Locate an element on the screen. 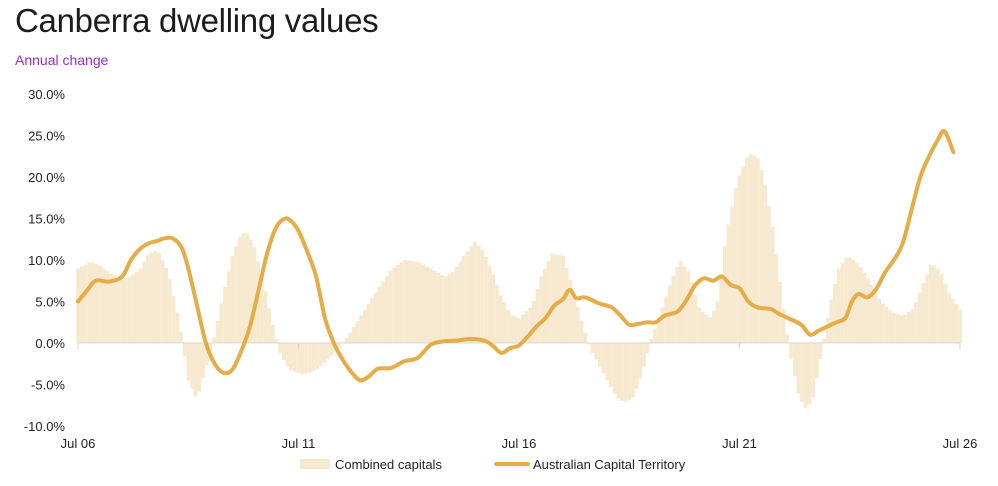 Image resolution: width=998 pixels, height=486 pixels. y-tick-label: 0.0% is located at coordinates (50, 343).